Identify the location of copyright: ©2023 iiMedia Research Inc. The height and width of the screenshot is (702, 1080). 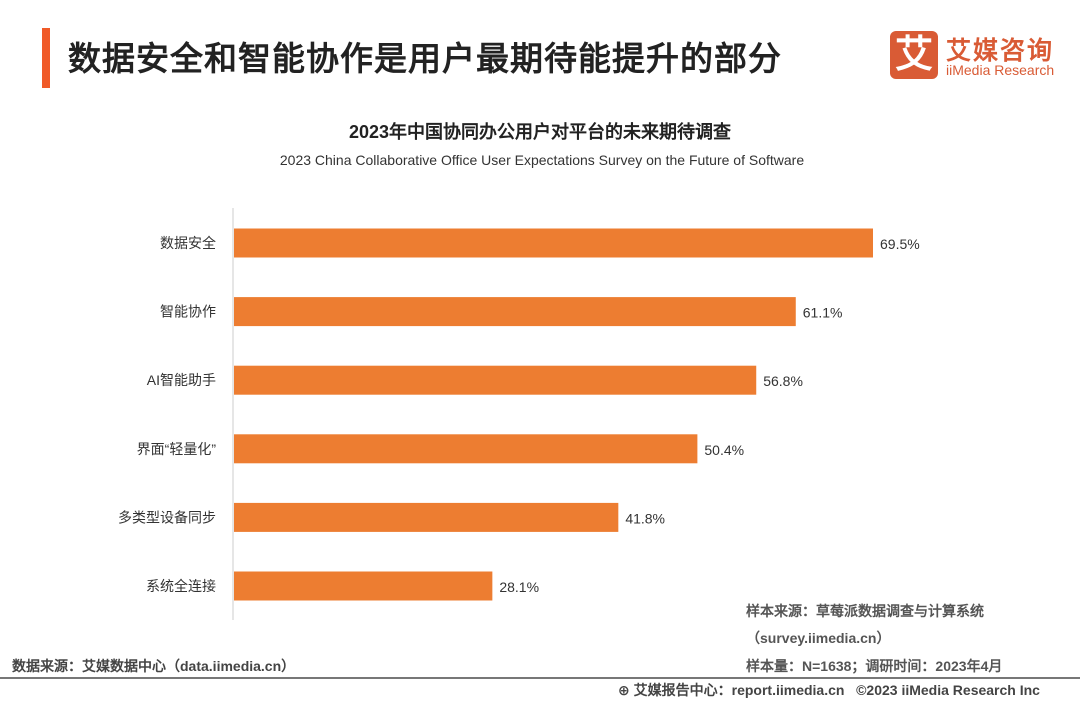
(948, 690).